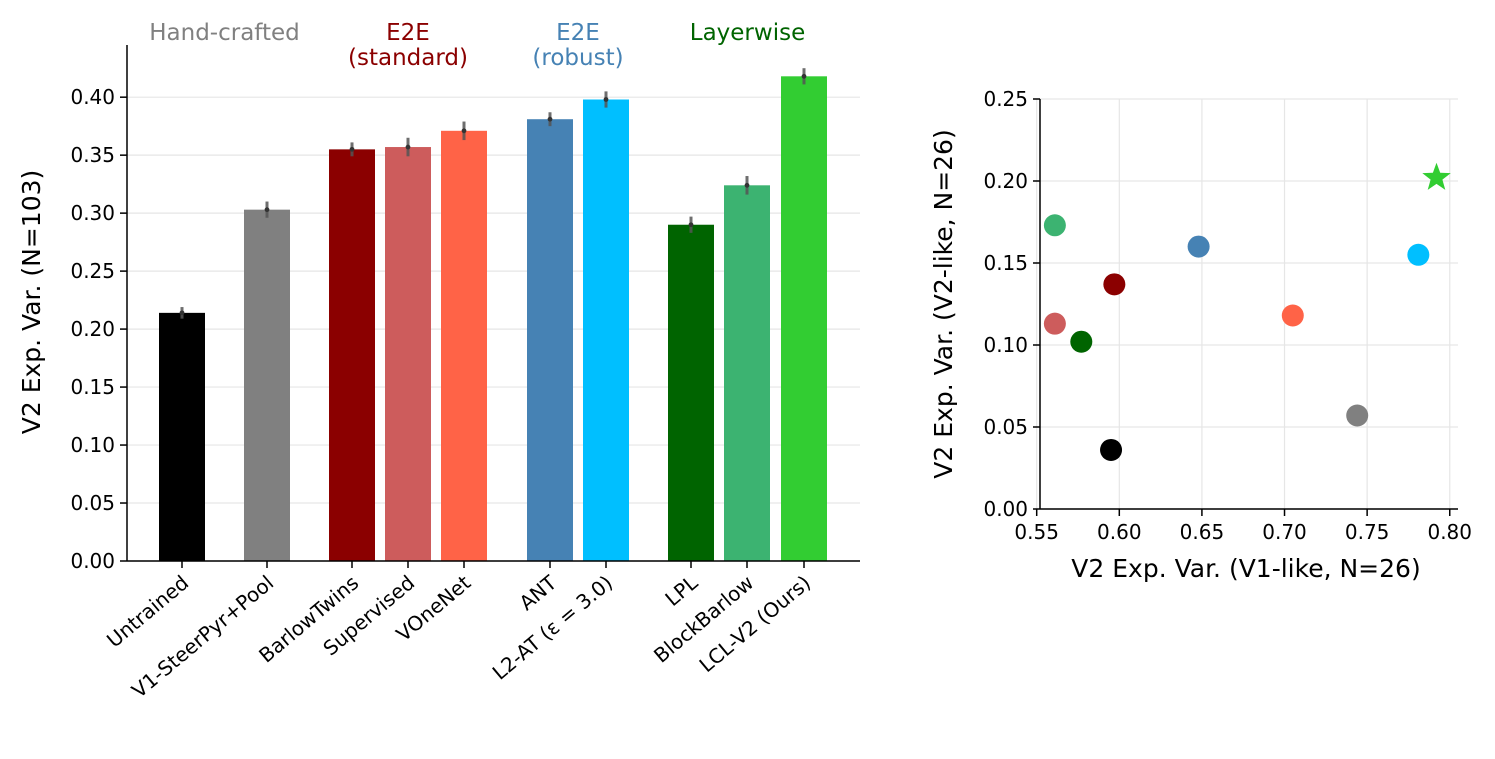  Describe the element at coordinates (1036, 532) in the screenshot. I see `scatter-x-tick-label-0: 0.55` at that location.